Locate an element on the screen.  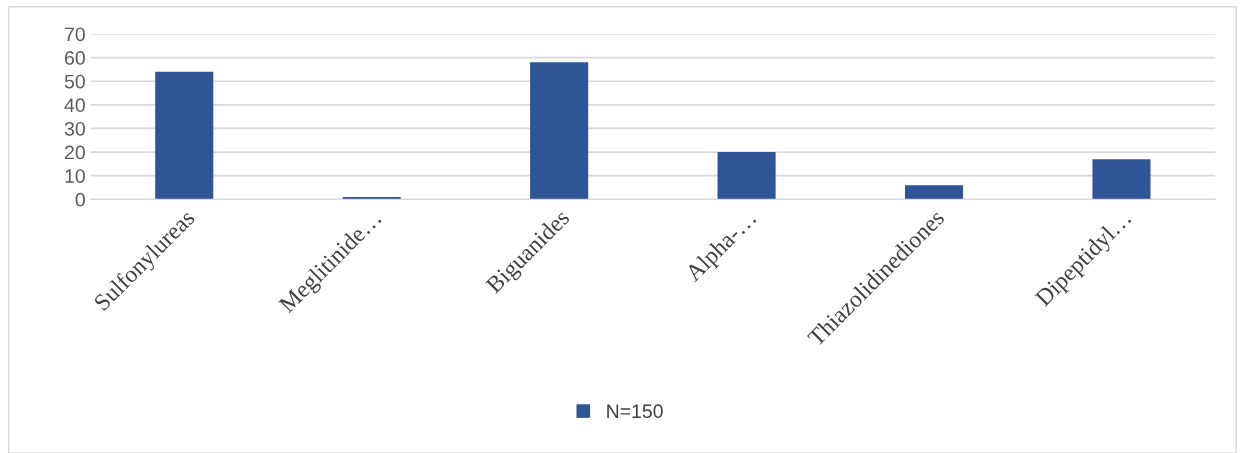
y-tick-label: 40 is located at coordinates (74, 105).